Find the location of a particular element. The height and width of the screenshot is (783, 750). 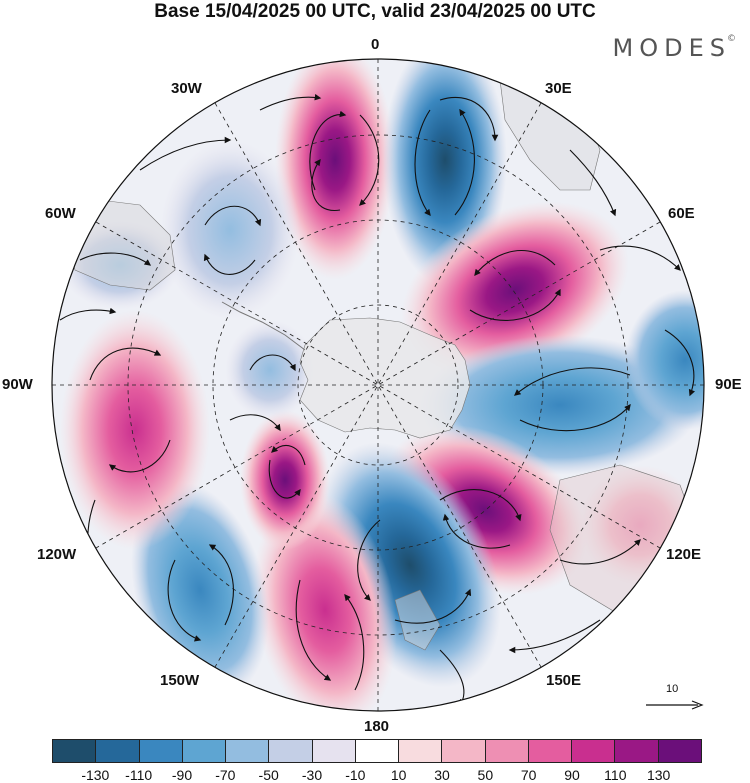

modes-logo: MODES© is located at coordinates (674, 48).